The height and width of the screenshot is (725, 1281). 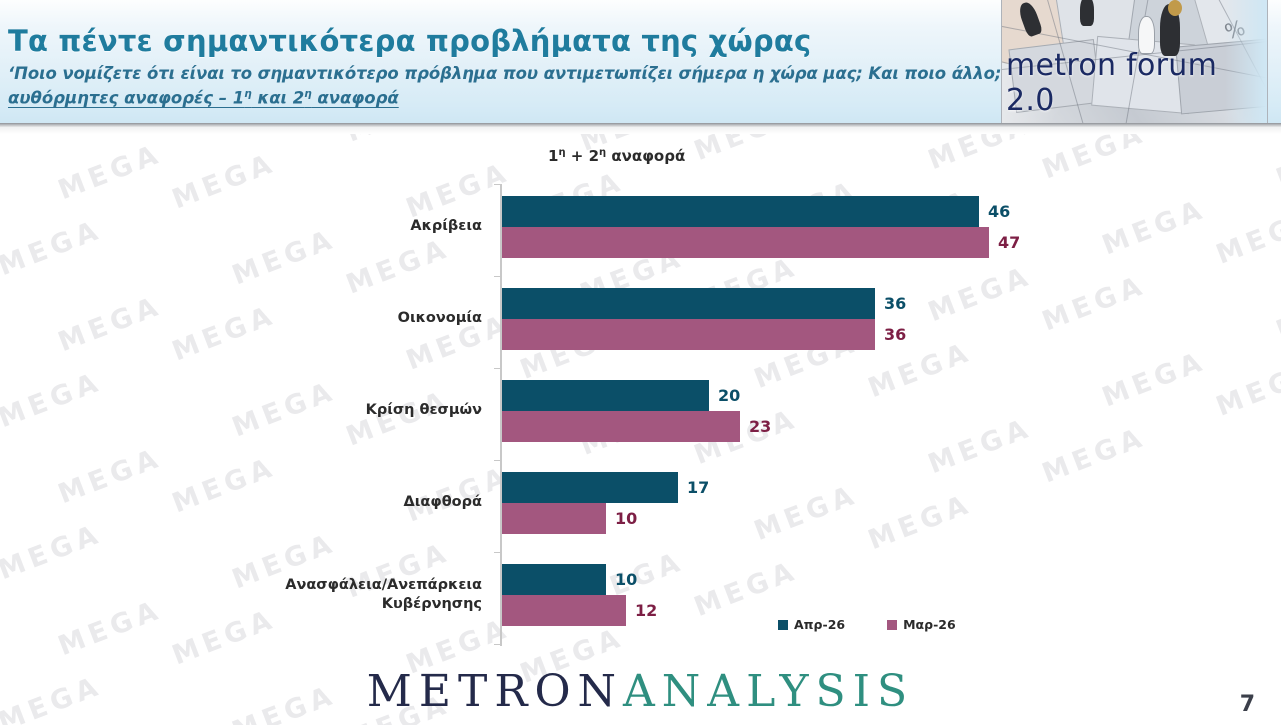 I want to click on bar-group: Οικονομία 36 36, so click(x=709, y=319).